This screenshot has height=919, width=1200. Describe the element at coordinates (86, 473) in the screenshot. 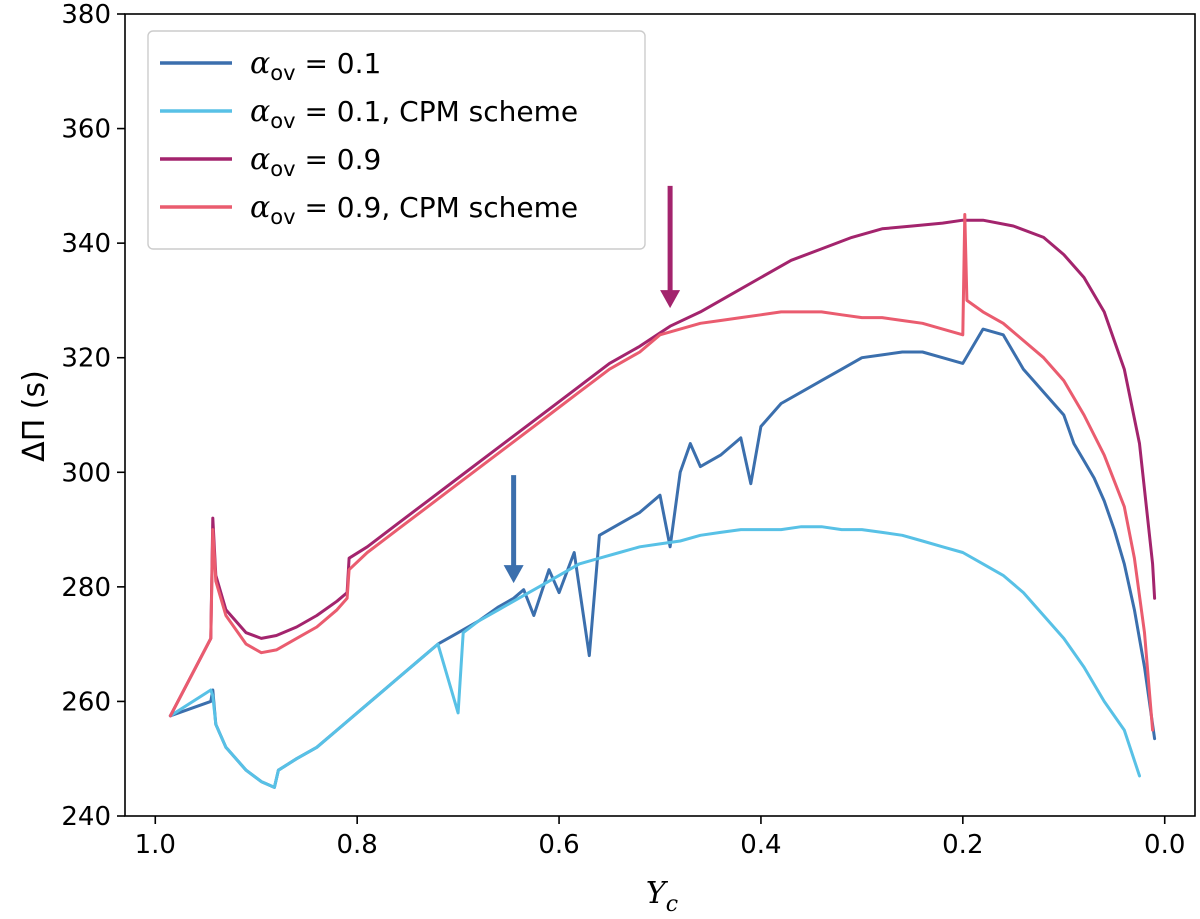

I see `y-tick-label: 300` at that location.